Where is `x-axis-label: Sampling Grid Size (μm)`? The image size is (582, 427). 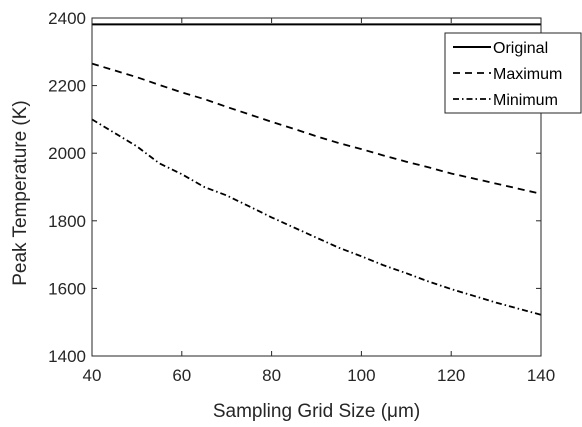 x-axis-label: Sampling Grid Size (μm) is located at coordinates (316, 411).